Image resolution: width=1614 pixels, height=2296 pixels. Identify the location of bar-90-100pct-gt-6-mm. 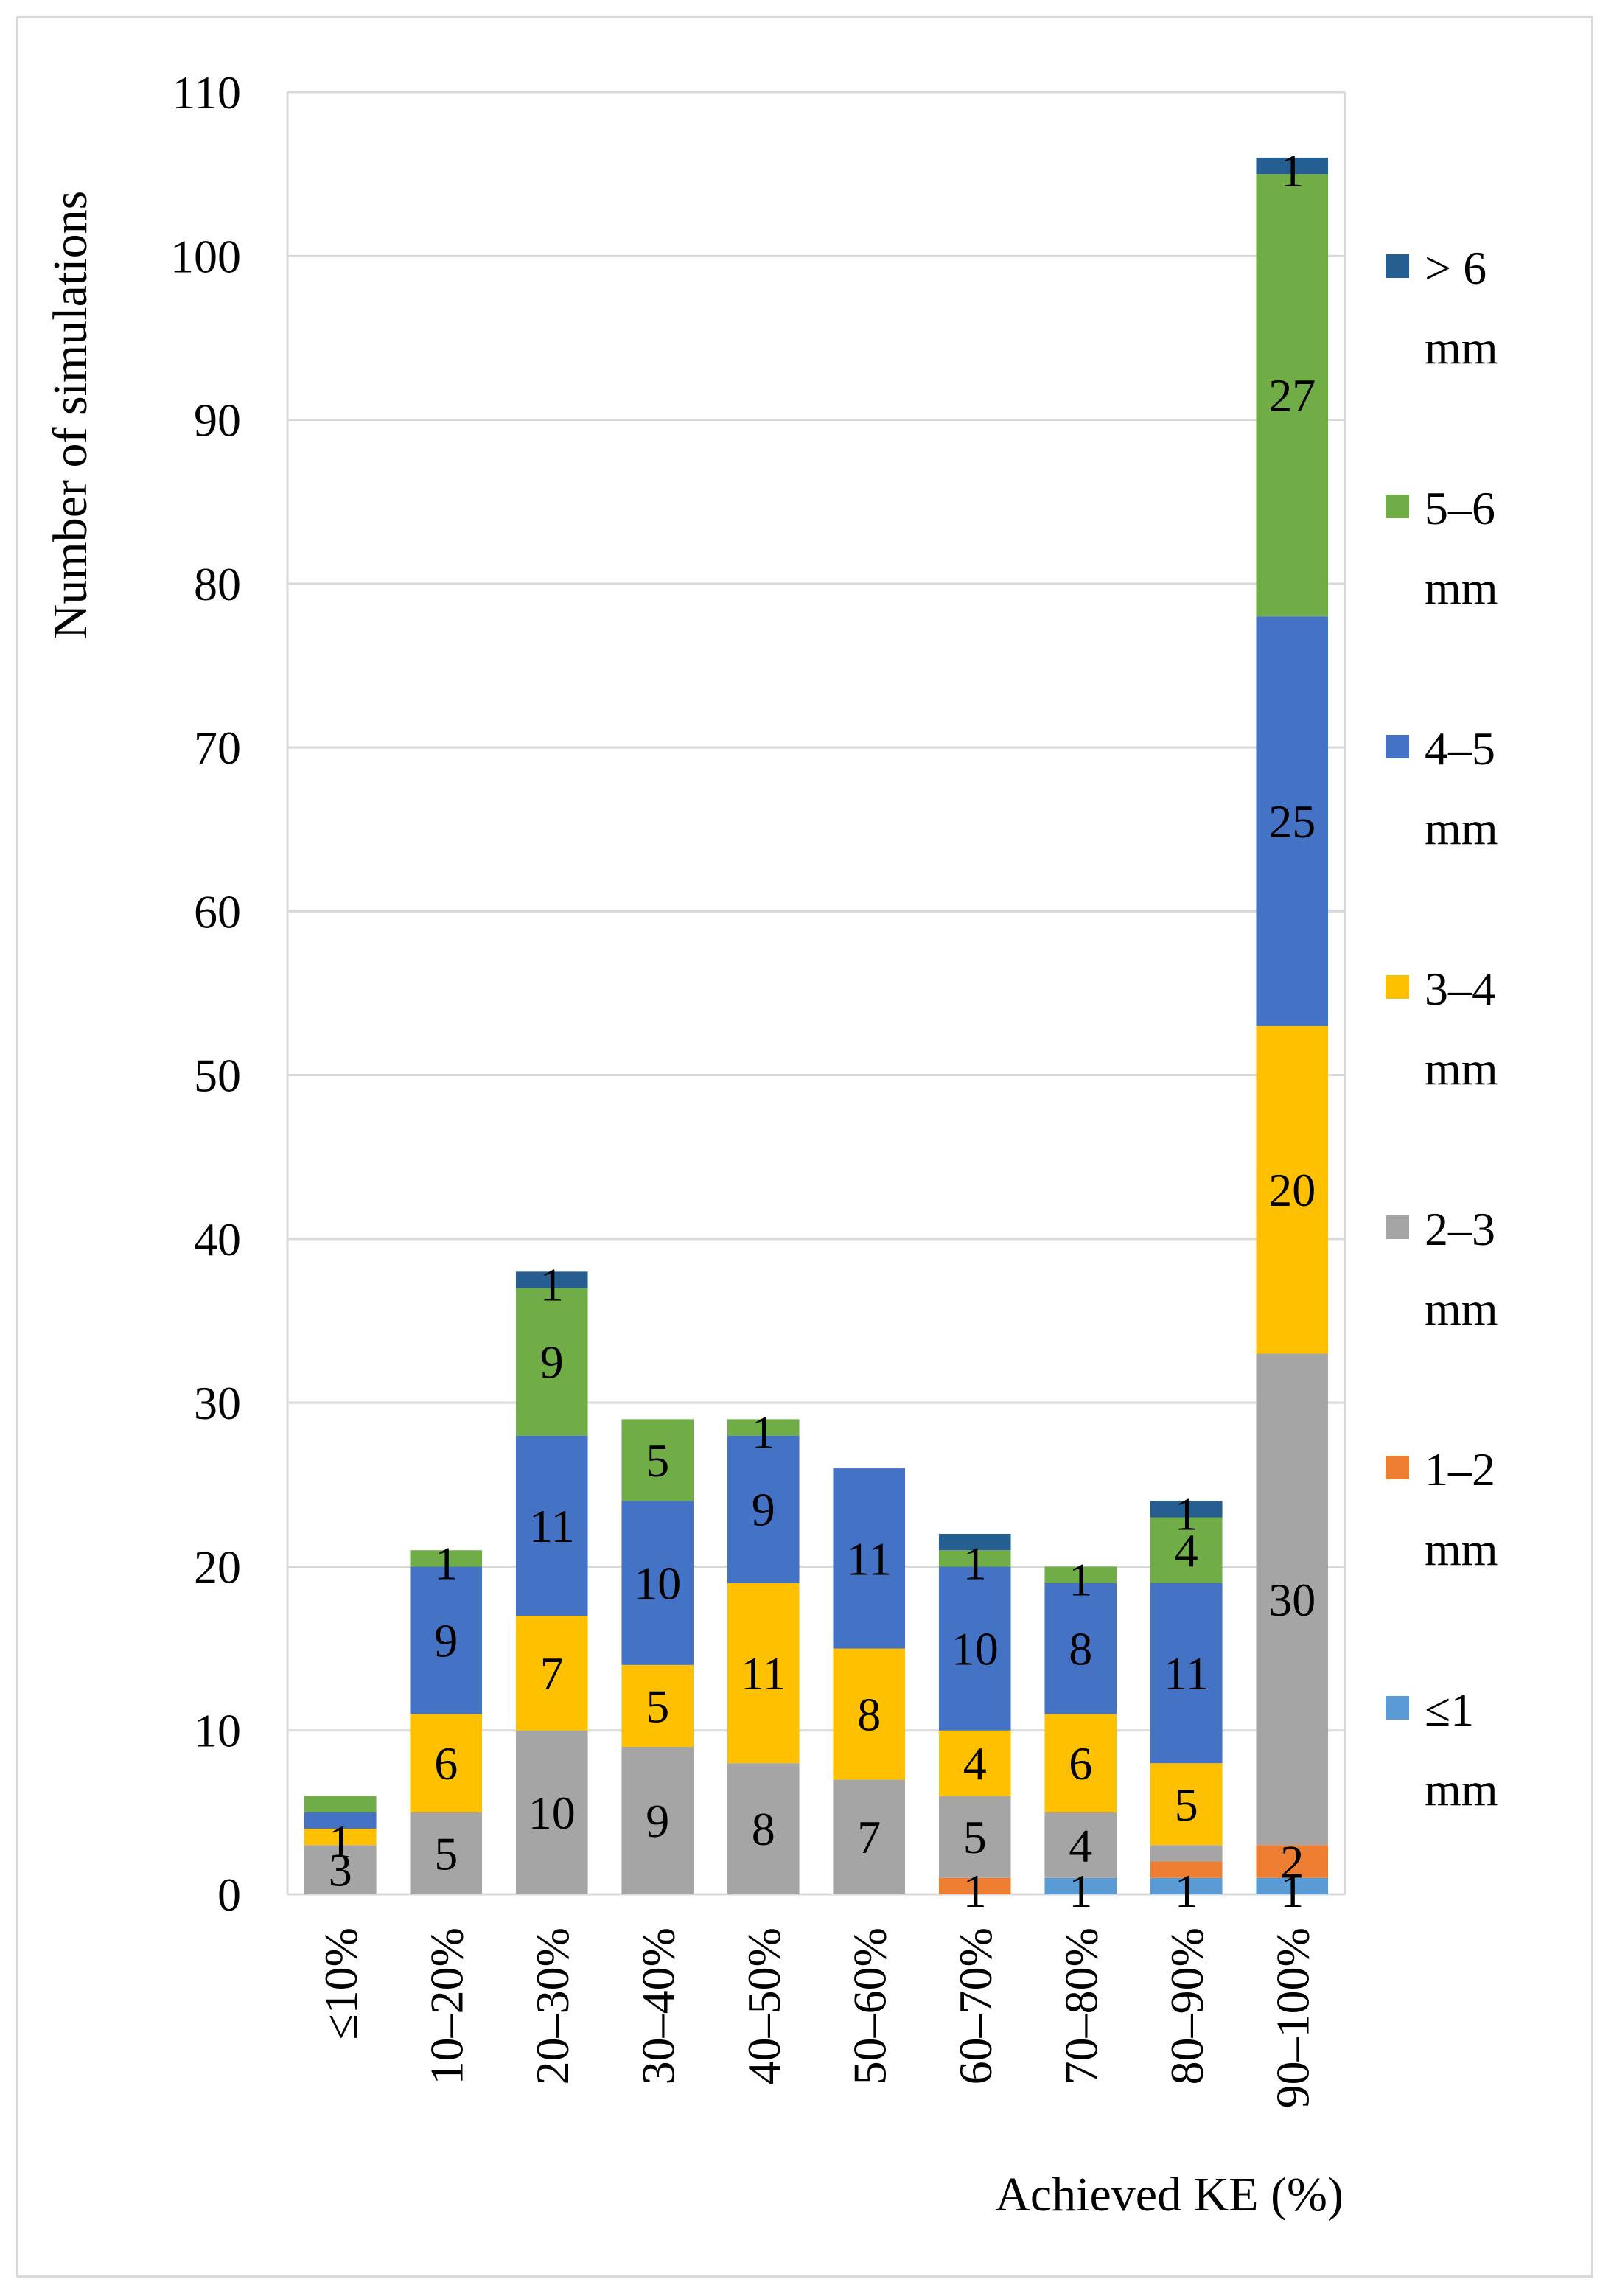
(1292, 166).